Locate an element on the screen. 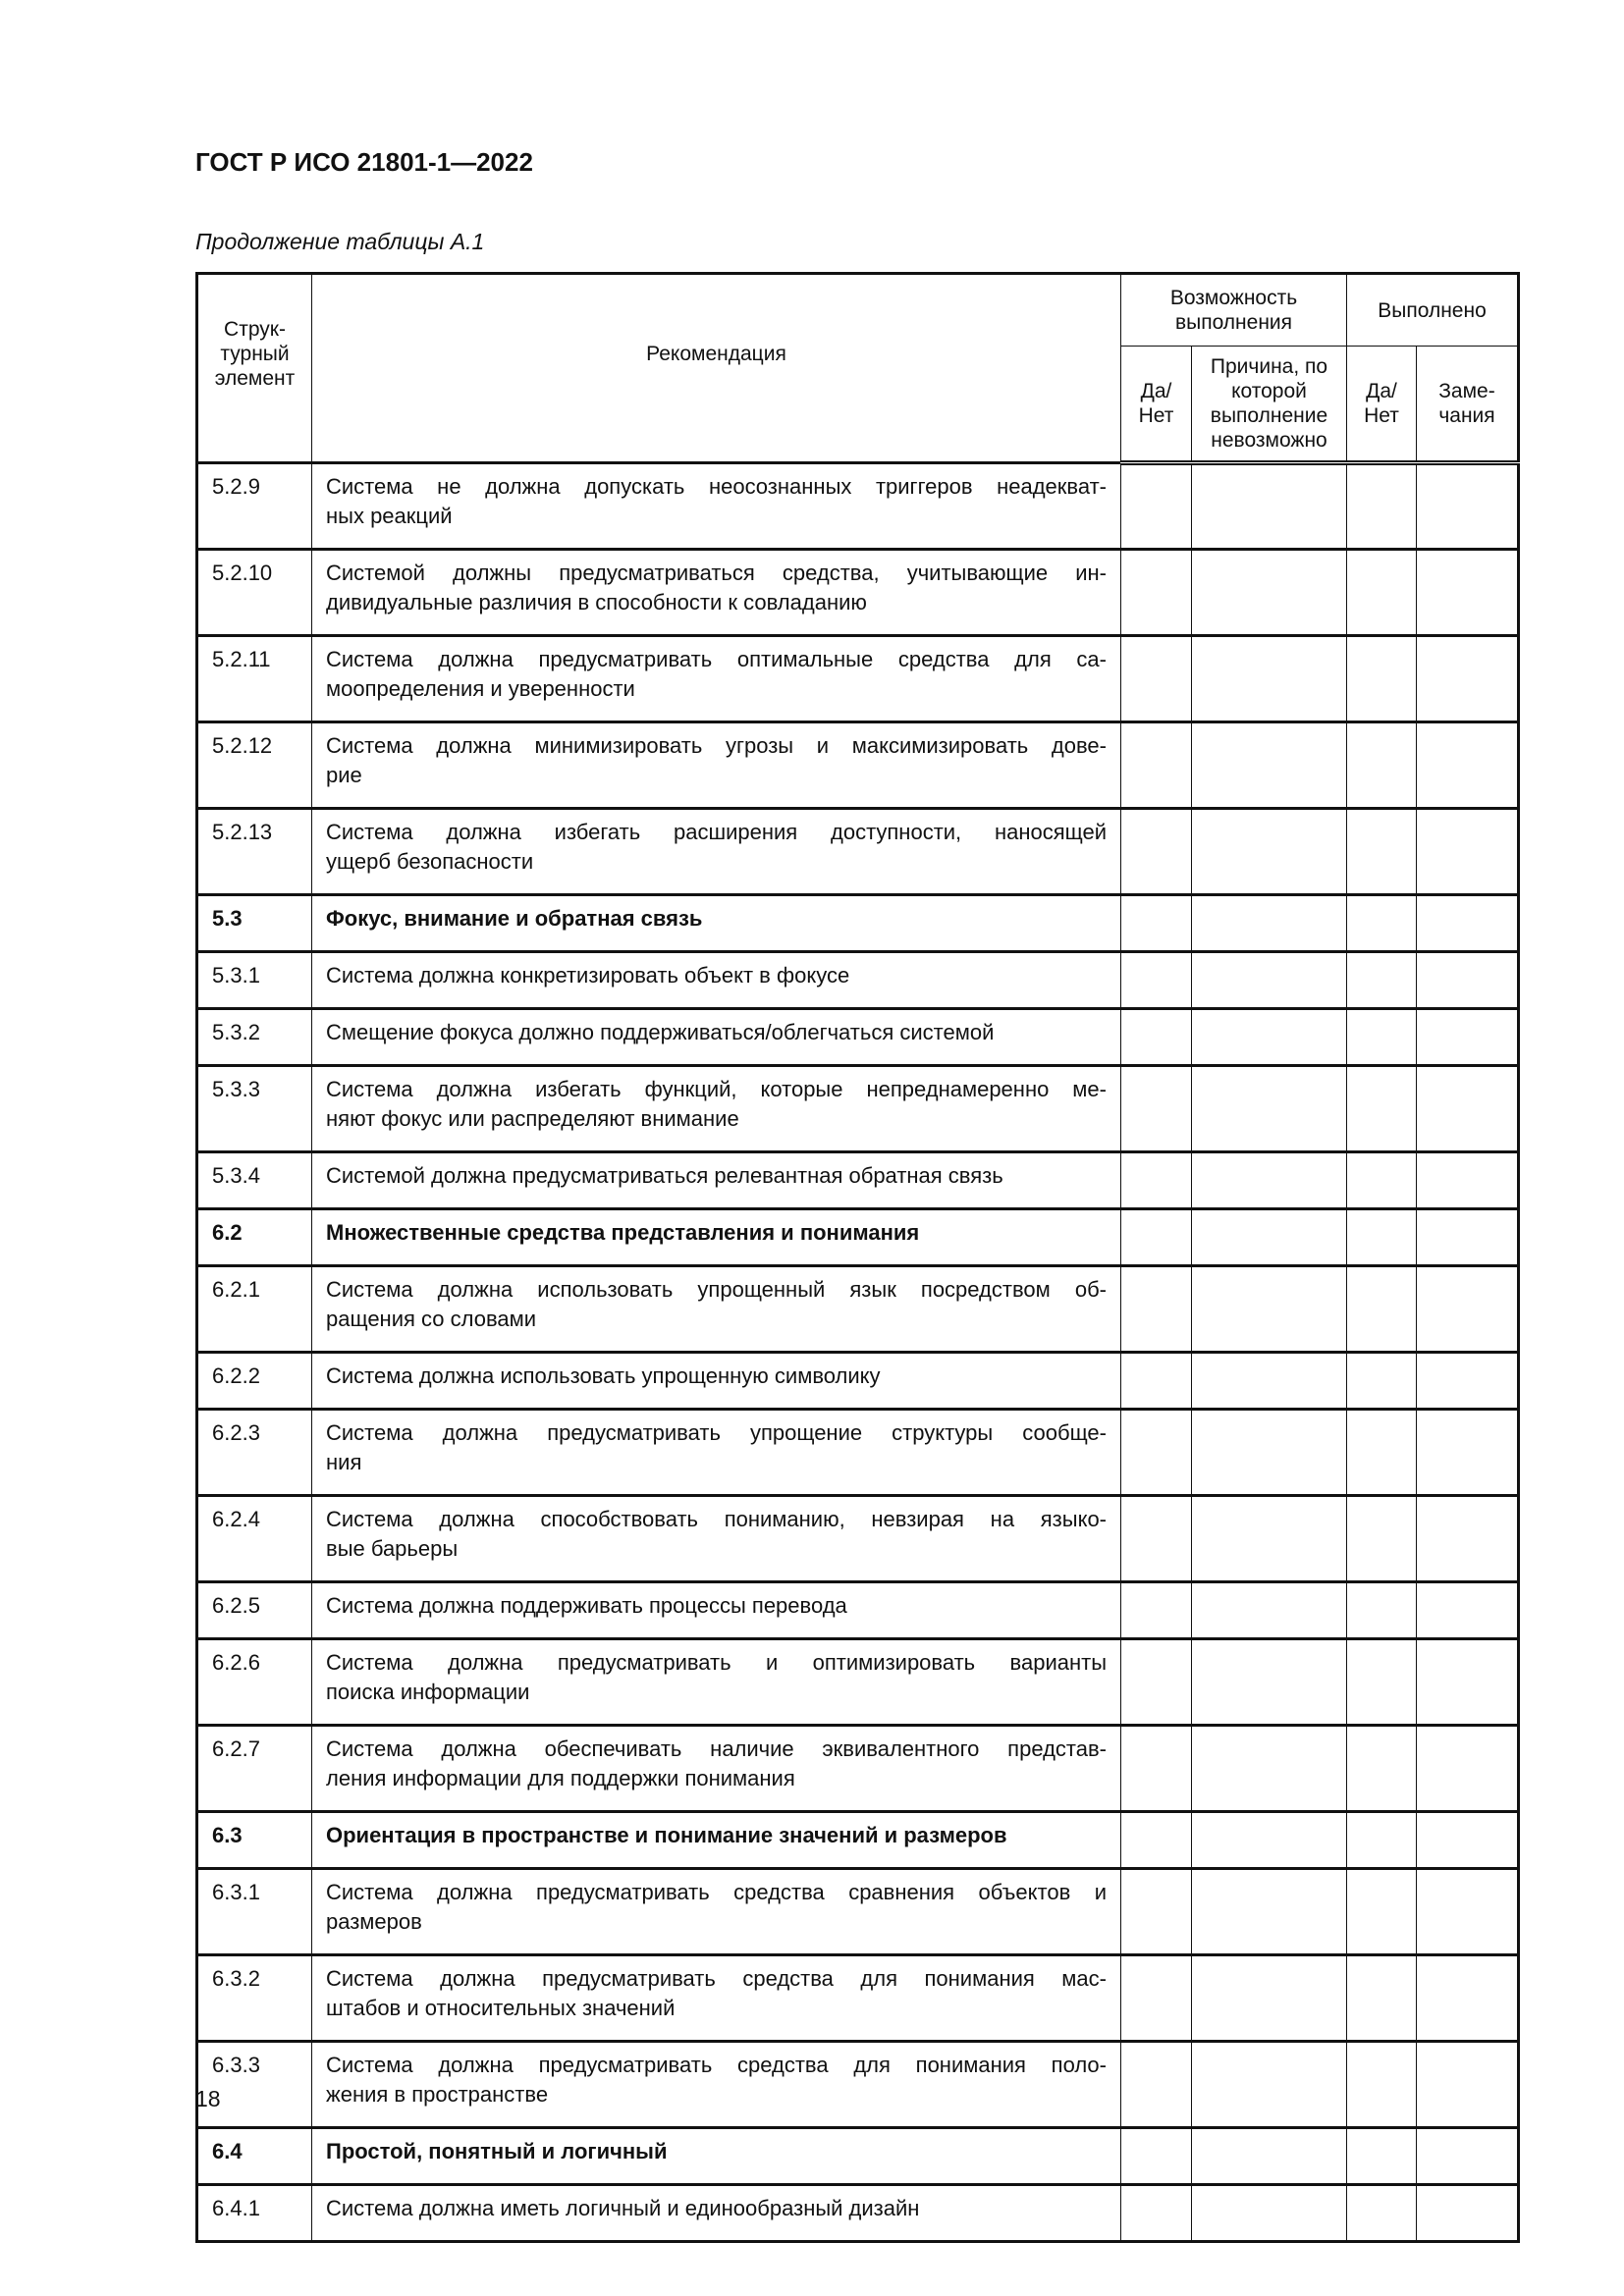 The image size is (1624, 2296). element-number: 6.2.5 is located at coordinates (254, 1610).